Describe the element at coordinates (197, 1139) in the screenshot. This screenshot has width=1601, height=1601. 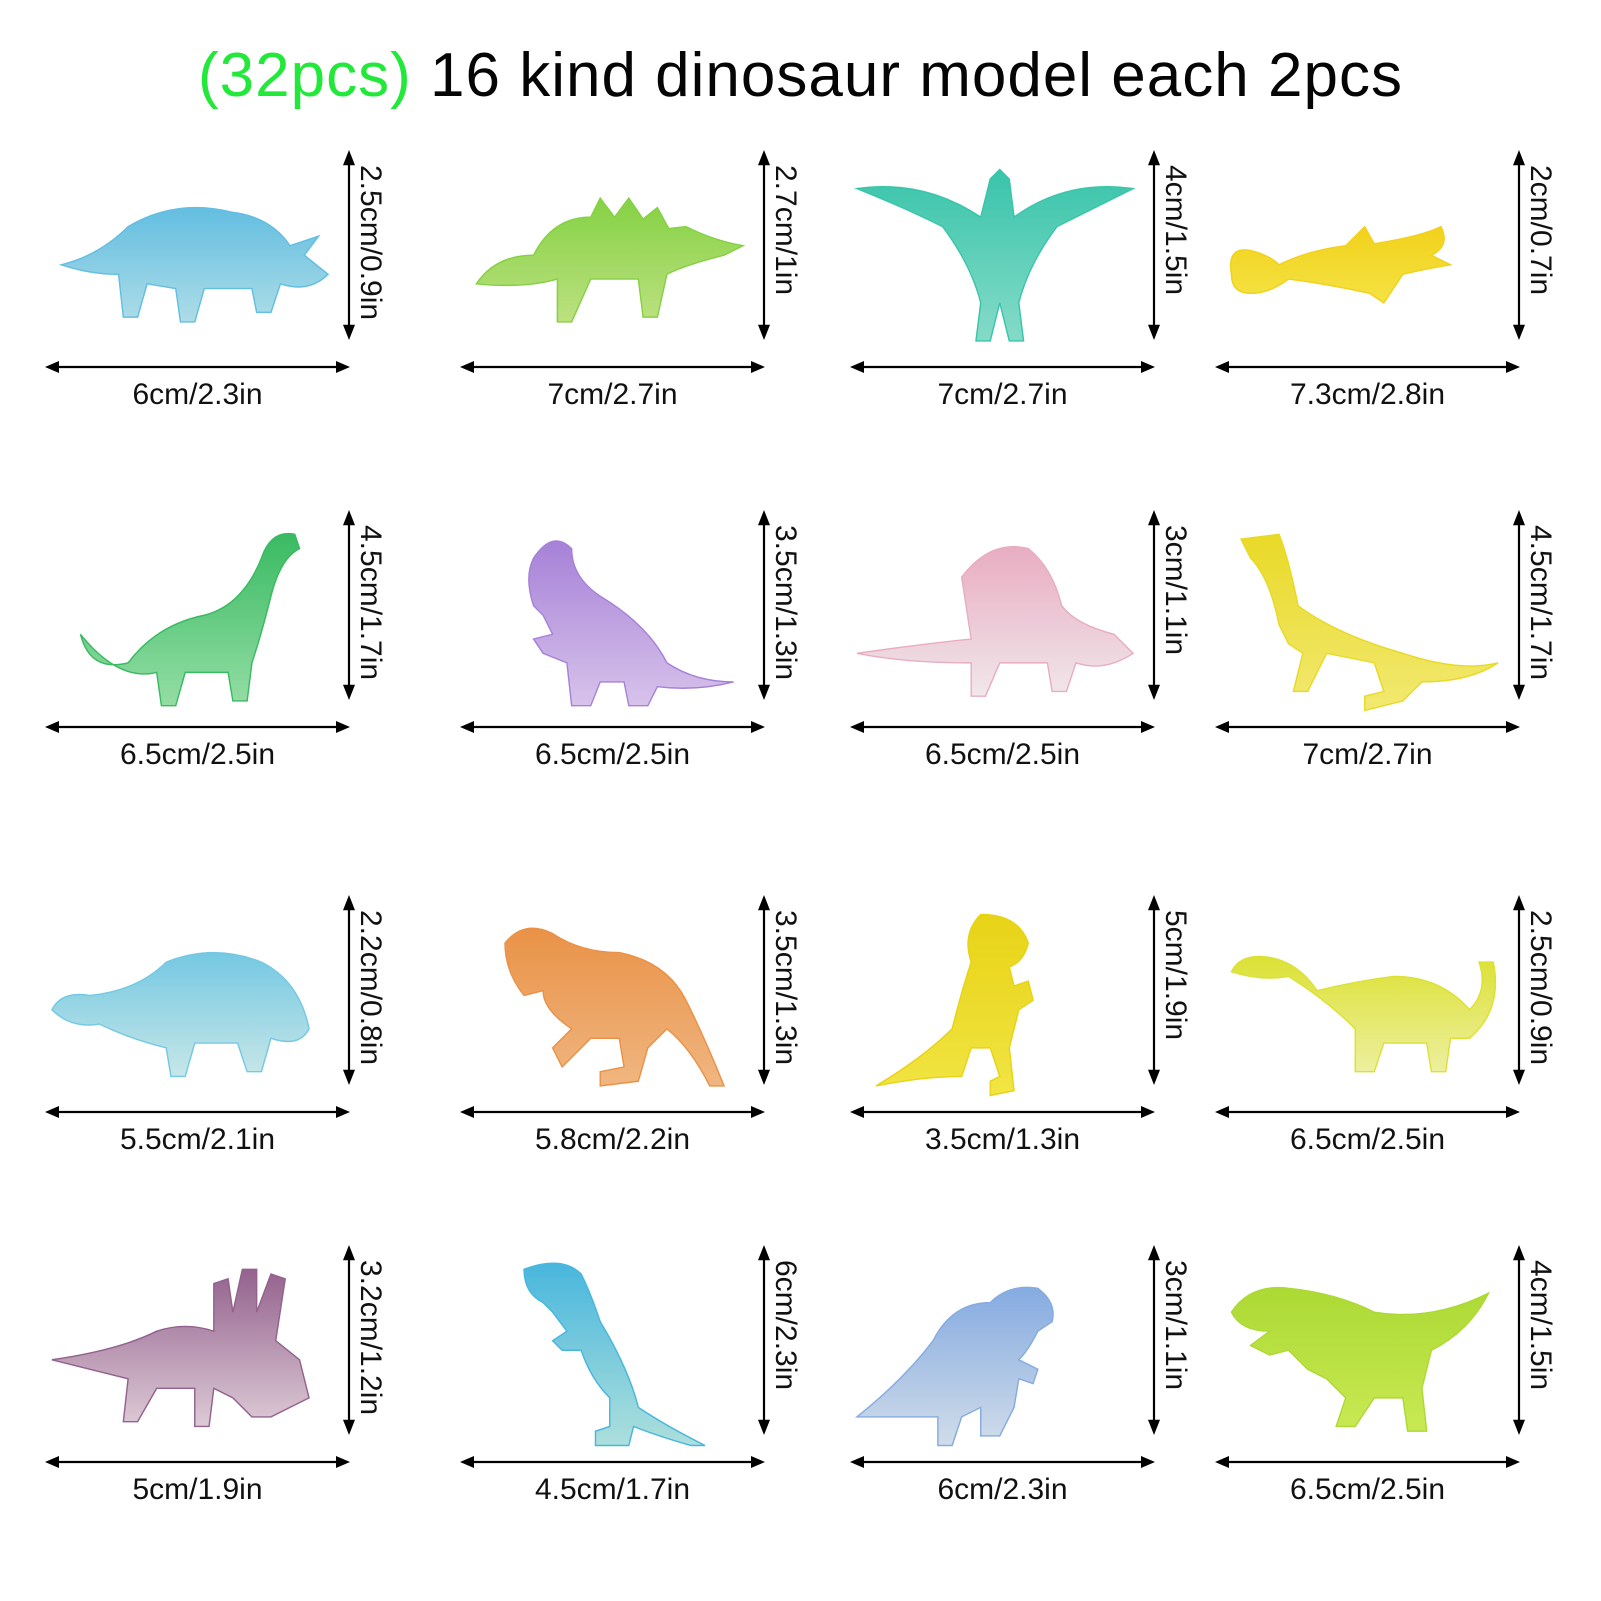
I see `width-label: 5.5cm/2.1in` at that location.